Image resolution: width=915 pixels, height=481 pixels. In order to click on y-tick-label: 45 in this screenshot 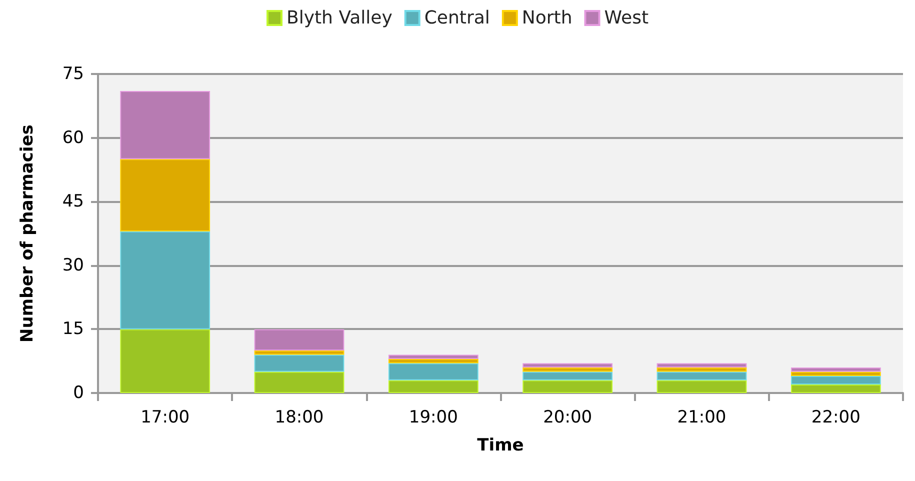, I will do `click(73, 202)`.